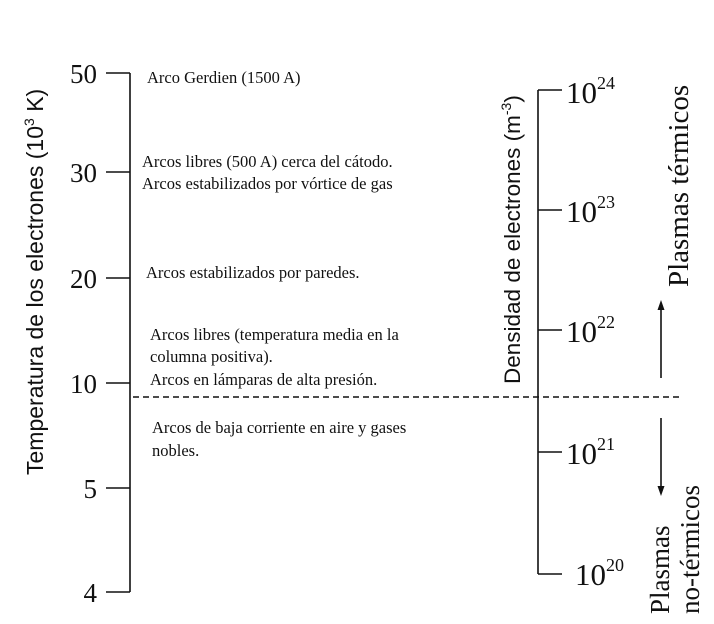 The image size is (714, 624). I want to click on left-axis-title: Temperatura de los electrones (103 K), so click(34, 282).